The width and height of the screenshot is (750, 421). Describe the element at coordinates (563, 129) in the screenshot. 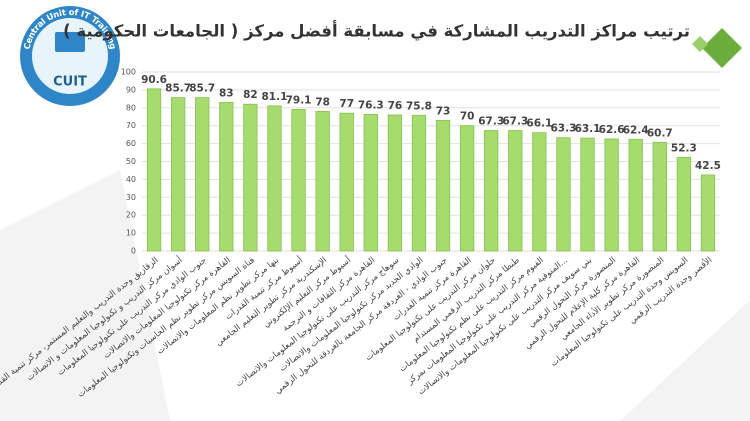

I see `value-label: 63.3` at that location.